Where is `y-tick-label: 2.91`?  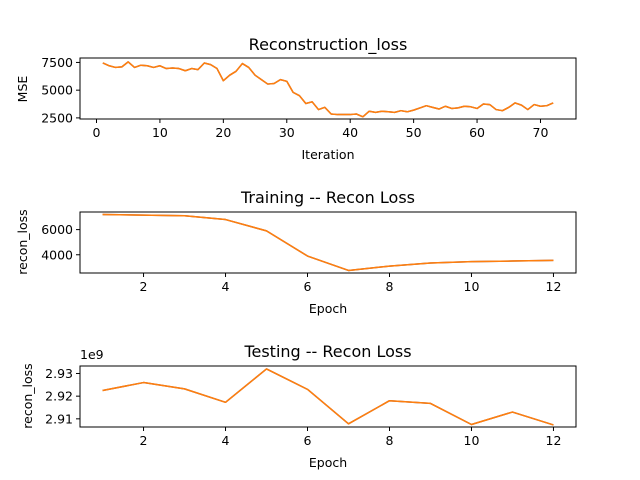
y-tick-label: 2.91 is located at coordinates (59, 418).